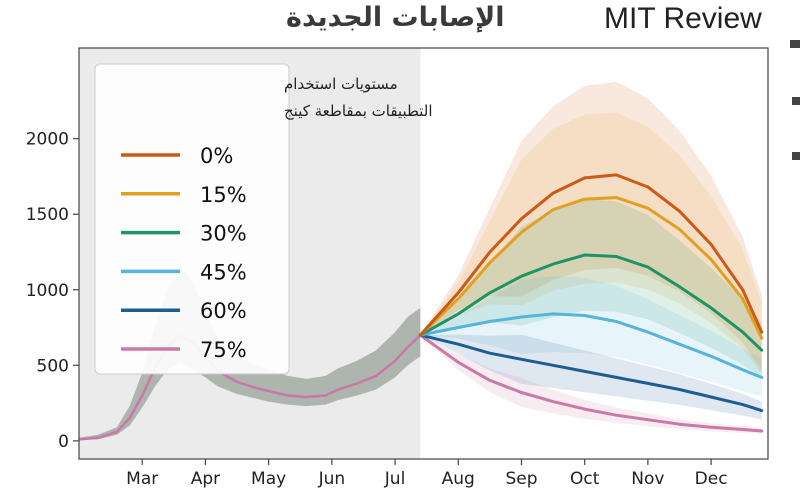 This screenshot has width=800, height=499. Describe the element at coordinates (585, 479) in the screenshot. I see `x-tick-label: Oct` at that location.